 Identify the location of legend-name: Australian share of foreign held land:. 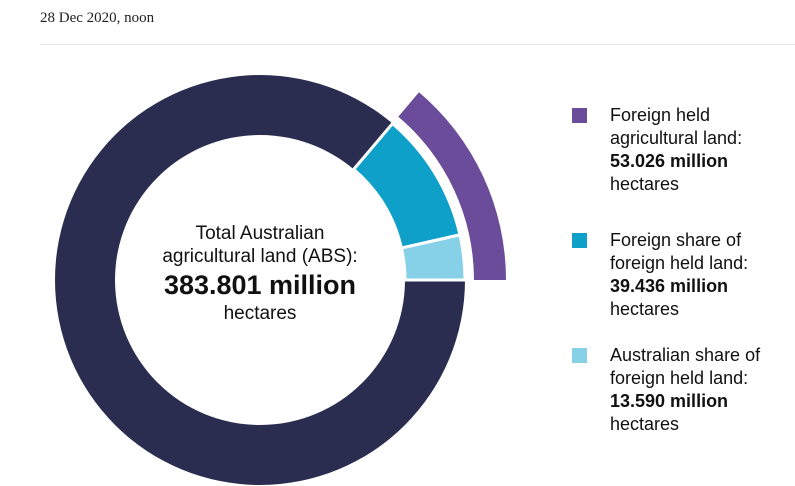
(685, 366).